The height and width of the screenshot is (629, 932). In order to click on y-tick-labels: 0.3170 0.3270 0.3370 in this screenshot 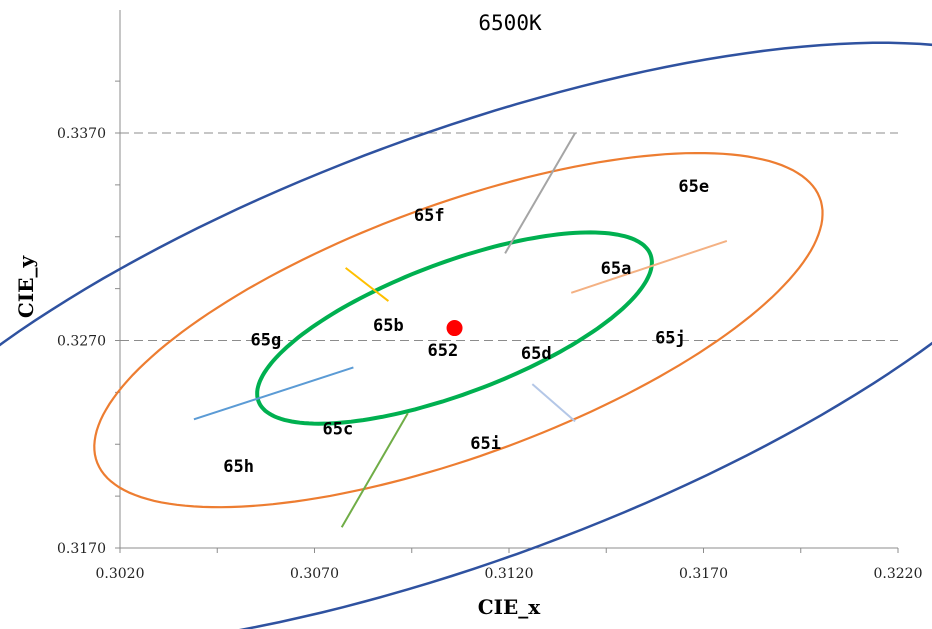, I will do `click(81, 341)`.